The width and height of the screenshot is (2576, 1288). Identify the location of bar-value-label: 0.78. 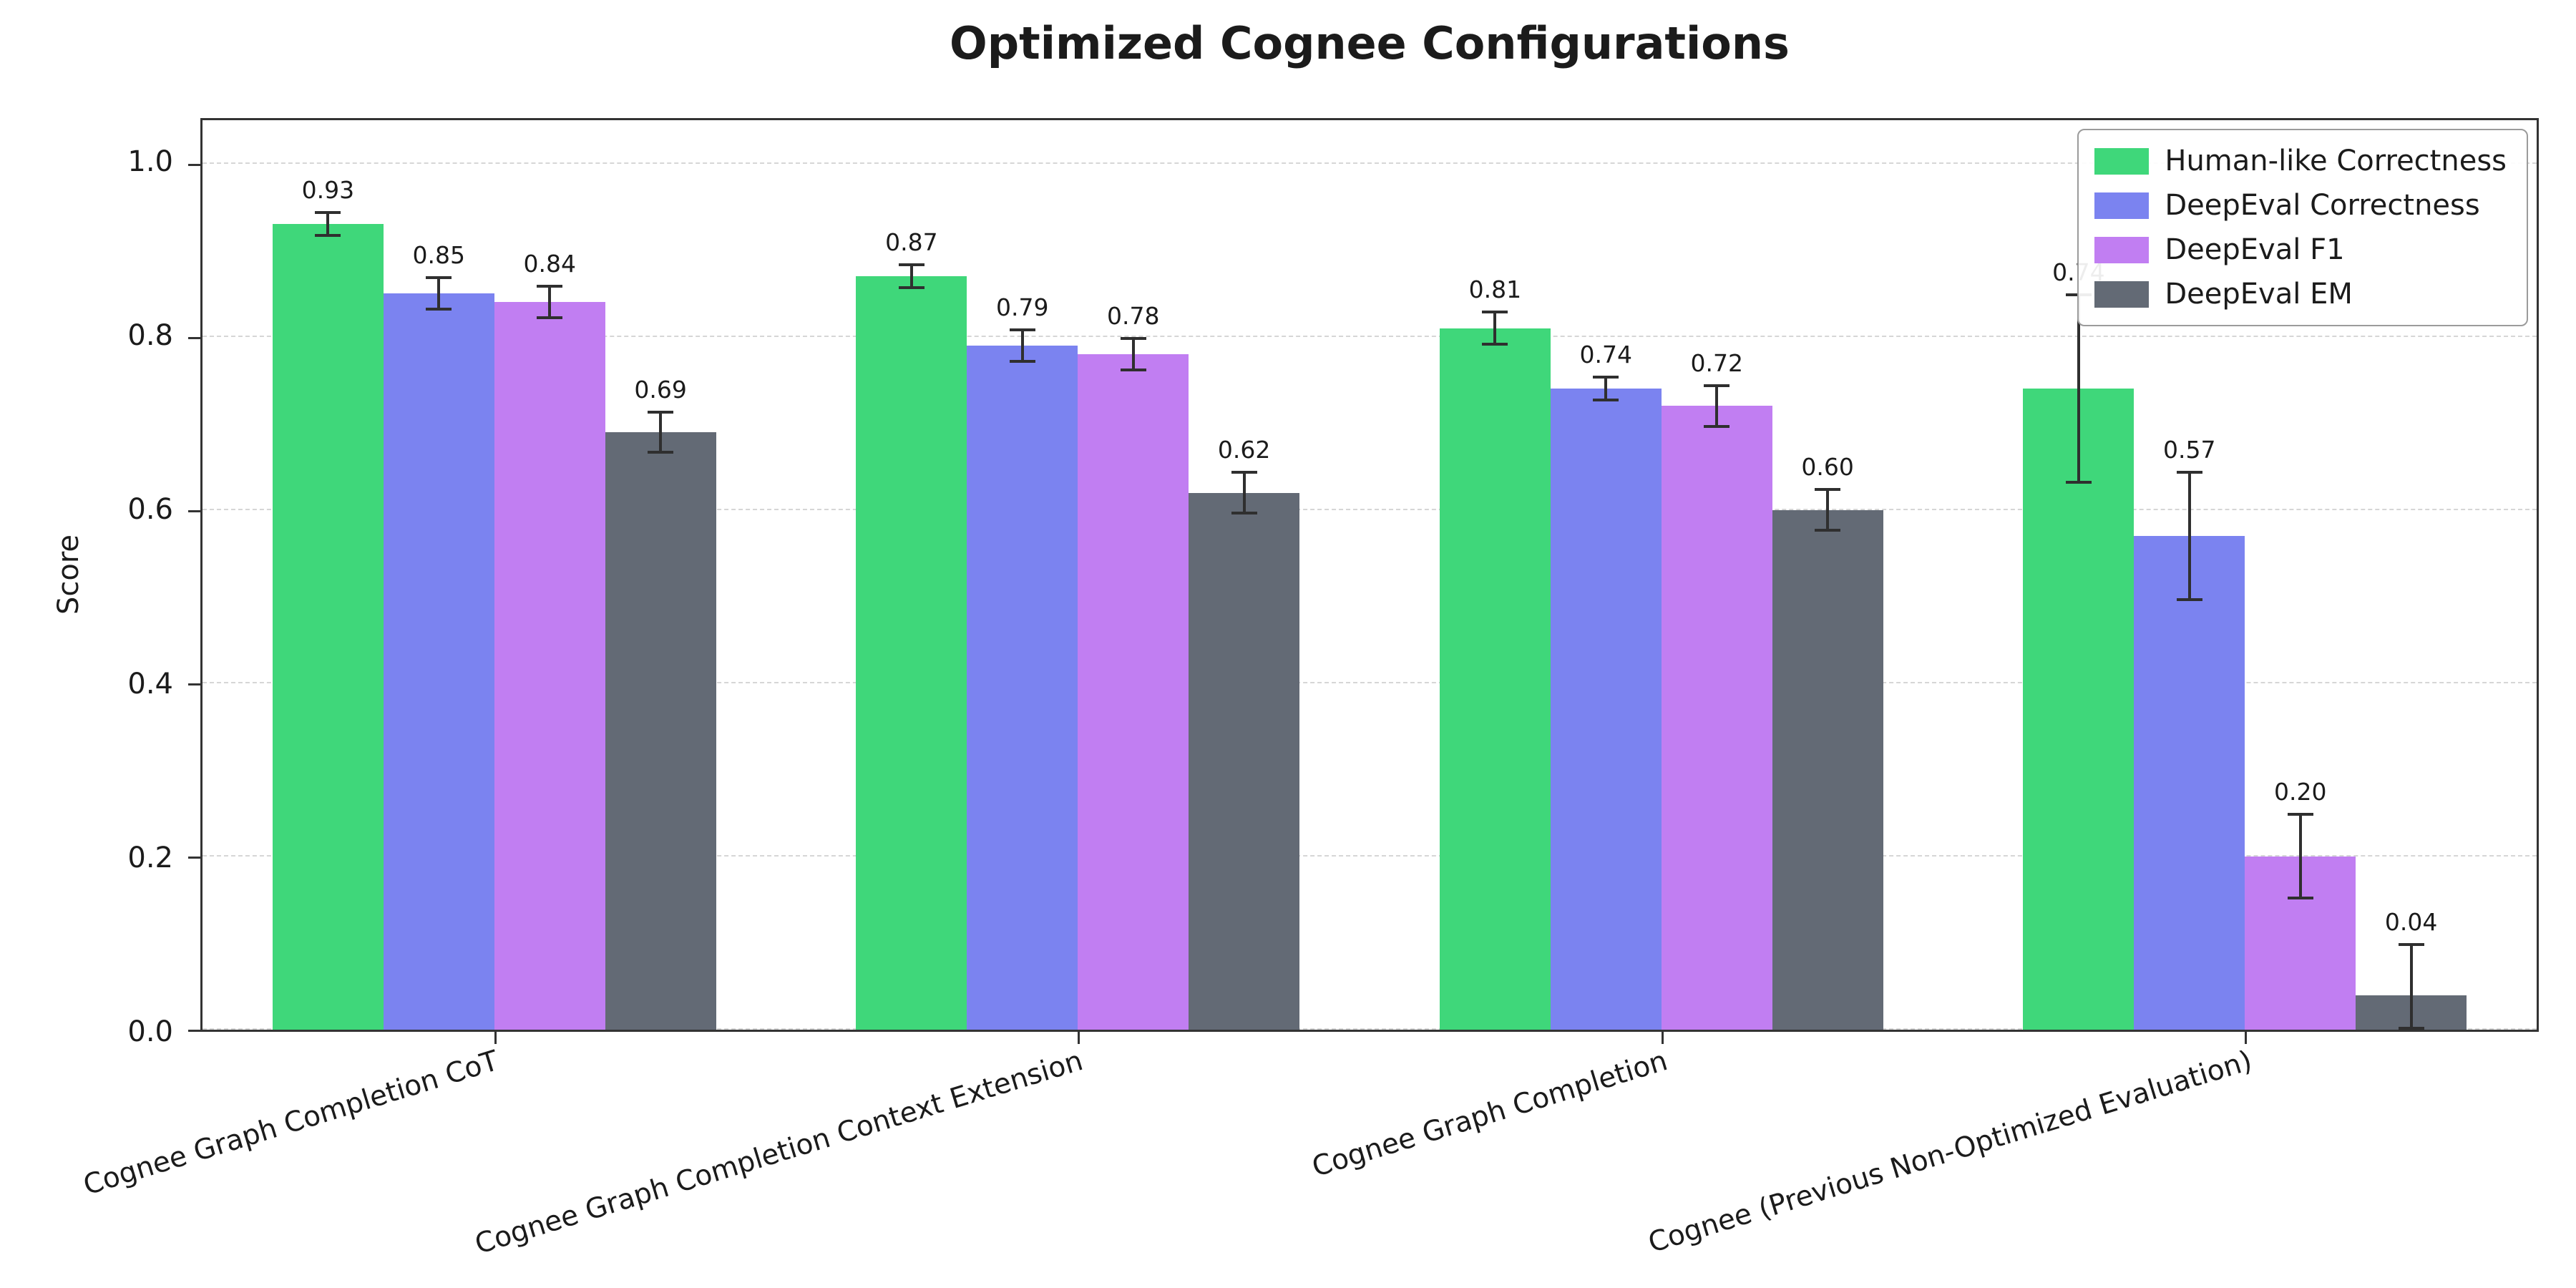
(1133, 315).